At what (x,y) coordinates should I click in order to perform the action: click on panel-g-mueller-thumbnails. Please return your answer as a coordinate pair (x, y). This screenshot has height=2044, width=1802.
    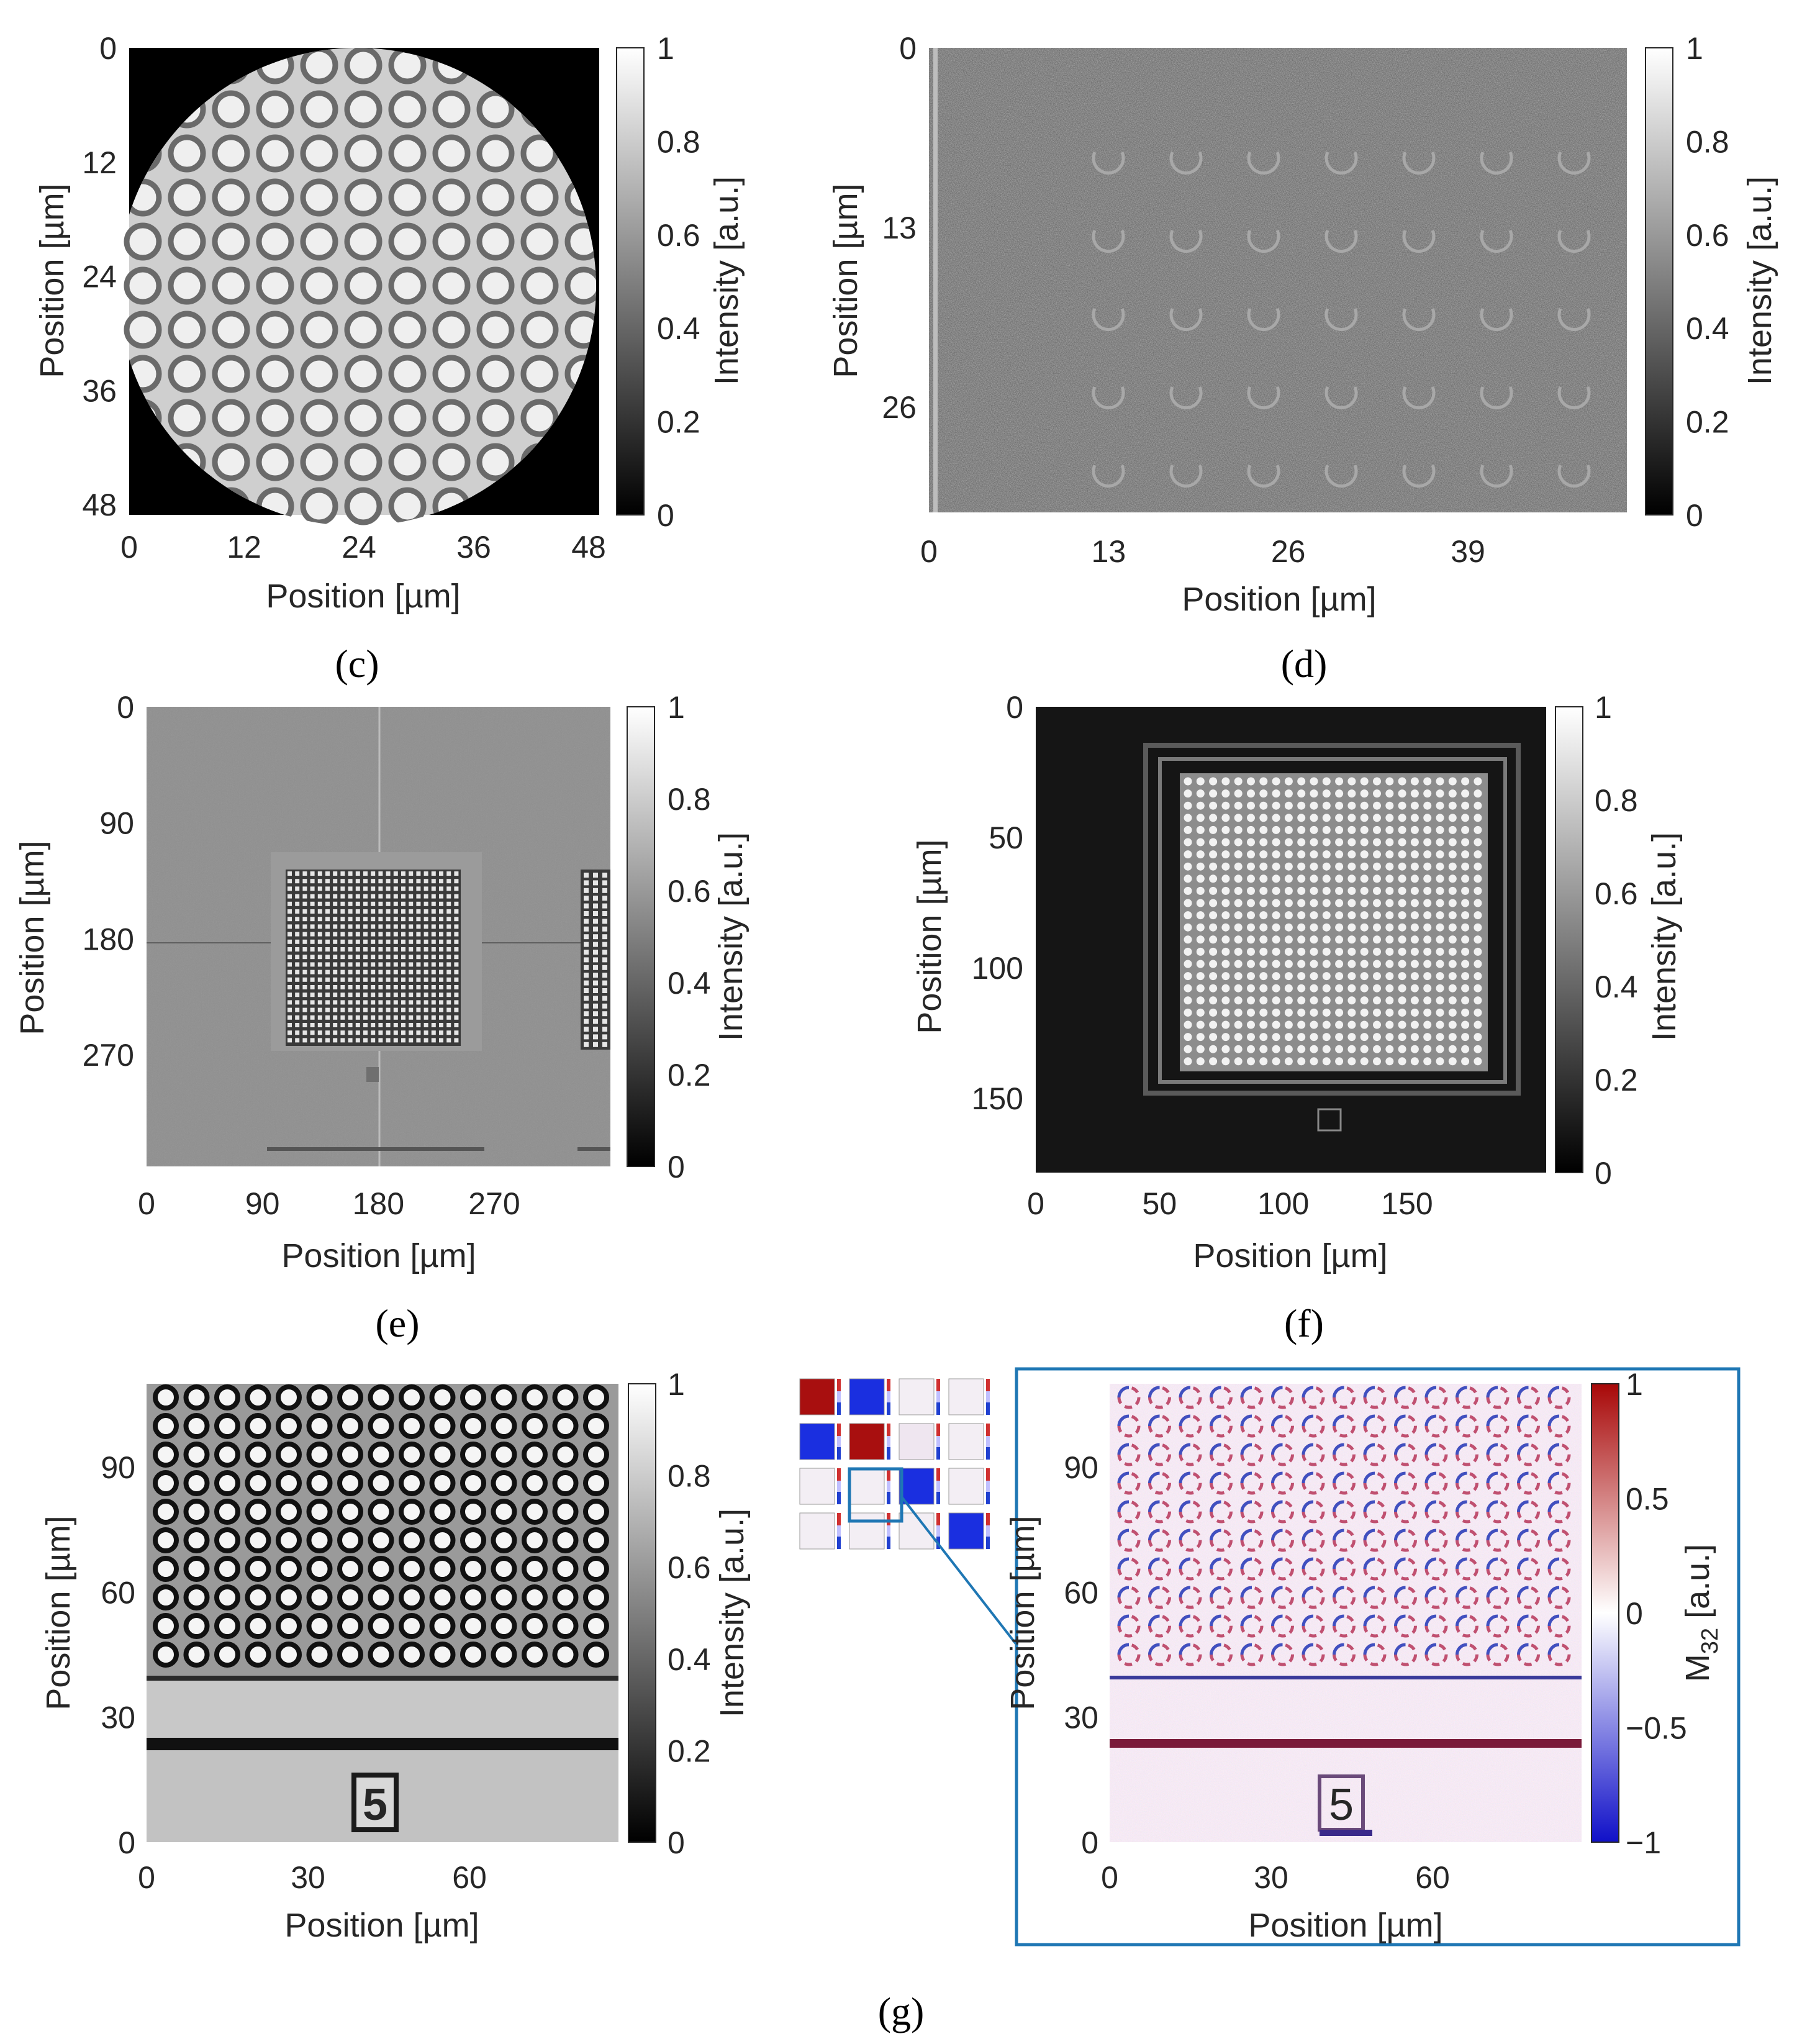
    Looking at the image, I should click on (908, 1512).